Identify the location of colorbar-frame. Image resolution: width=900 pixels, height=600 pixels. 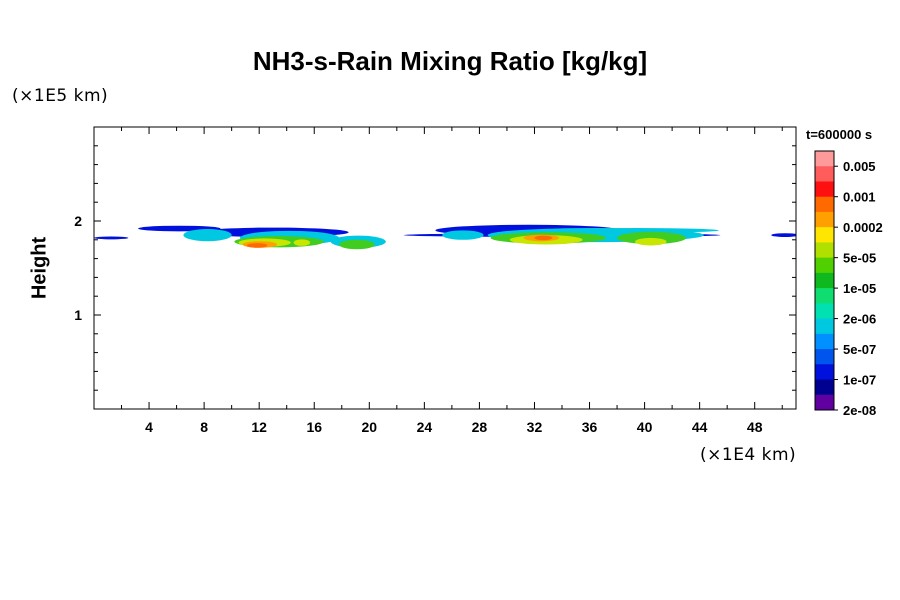
(824, 280).